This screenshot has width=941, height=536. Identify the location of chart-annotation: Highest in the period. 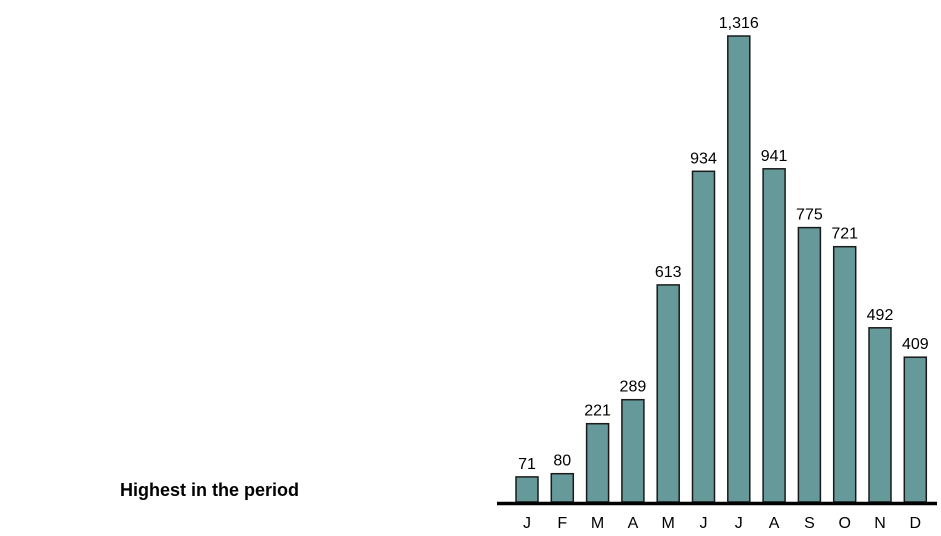
(210, 490).